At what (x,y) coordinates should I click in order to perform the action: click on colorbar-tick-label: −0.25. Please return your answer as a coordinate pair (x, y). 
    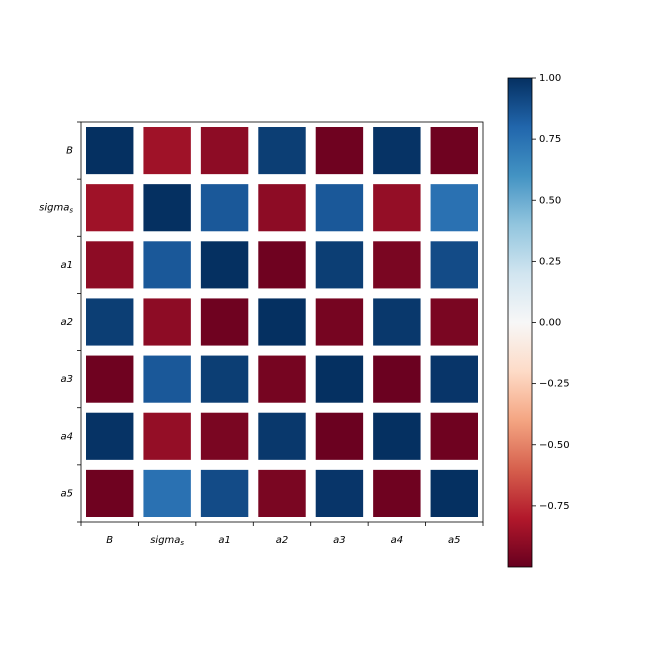
    Looking at the image, I should click on (554, 384).